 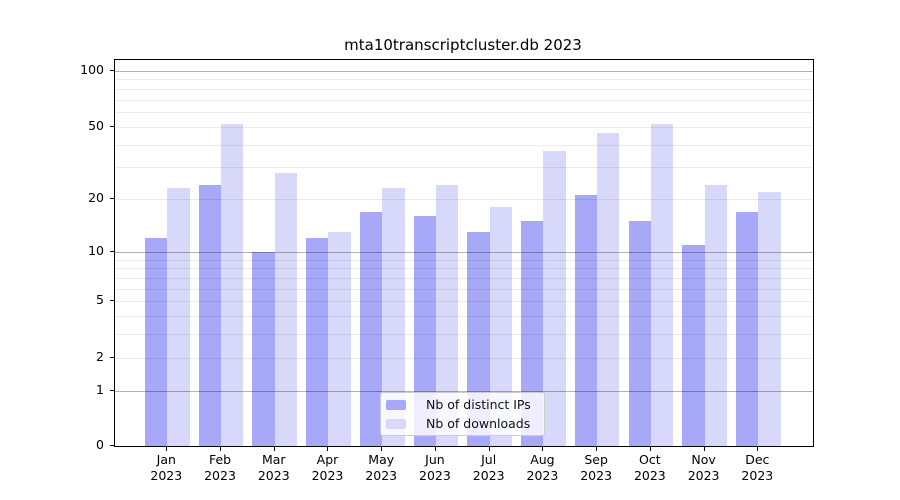 I want to click on y-tick-label-100: 100, so click(x=92, y=69).